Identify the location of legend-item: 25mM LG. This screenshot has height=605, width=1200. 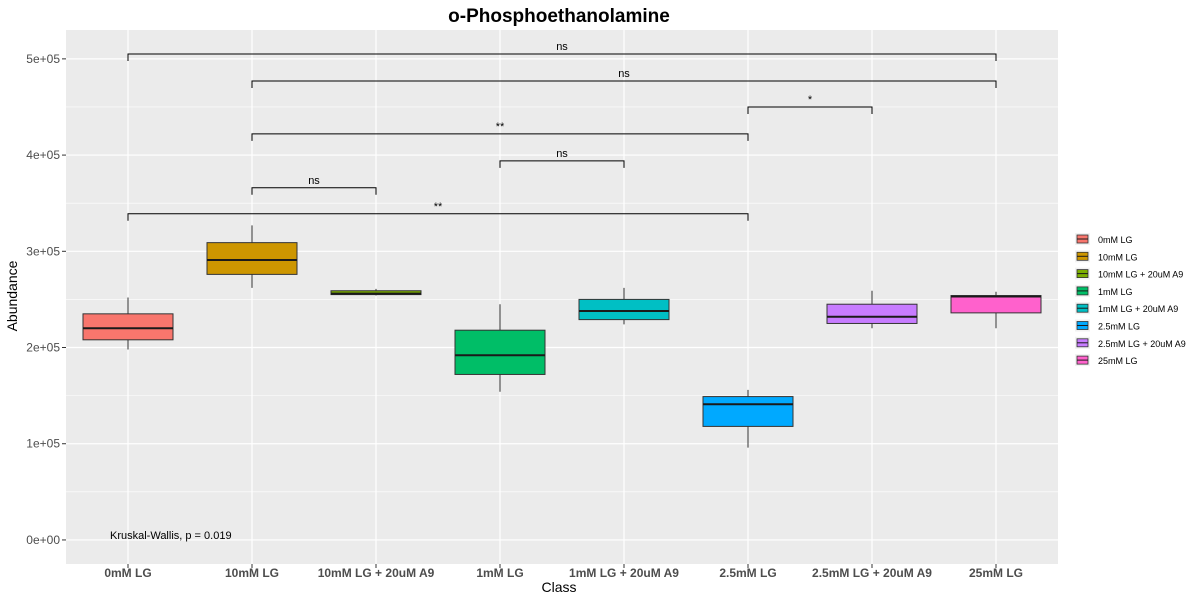
(1106, 360).